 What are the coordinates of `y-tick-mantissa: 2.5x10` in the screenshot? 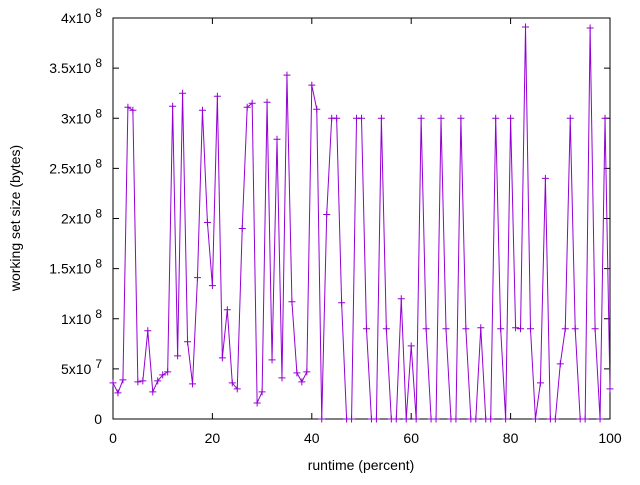 It's located at (70, 168).